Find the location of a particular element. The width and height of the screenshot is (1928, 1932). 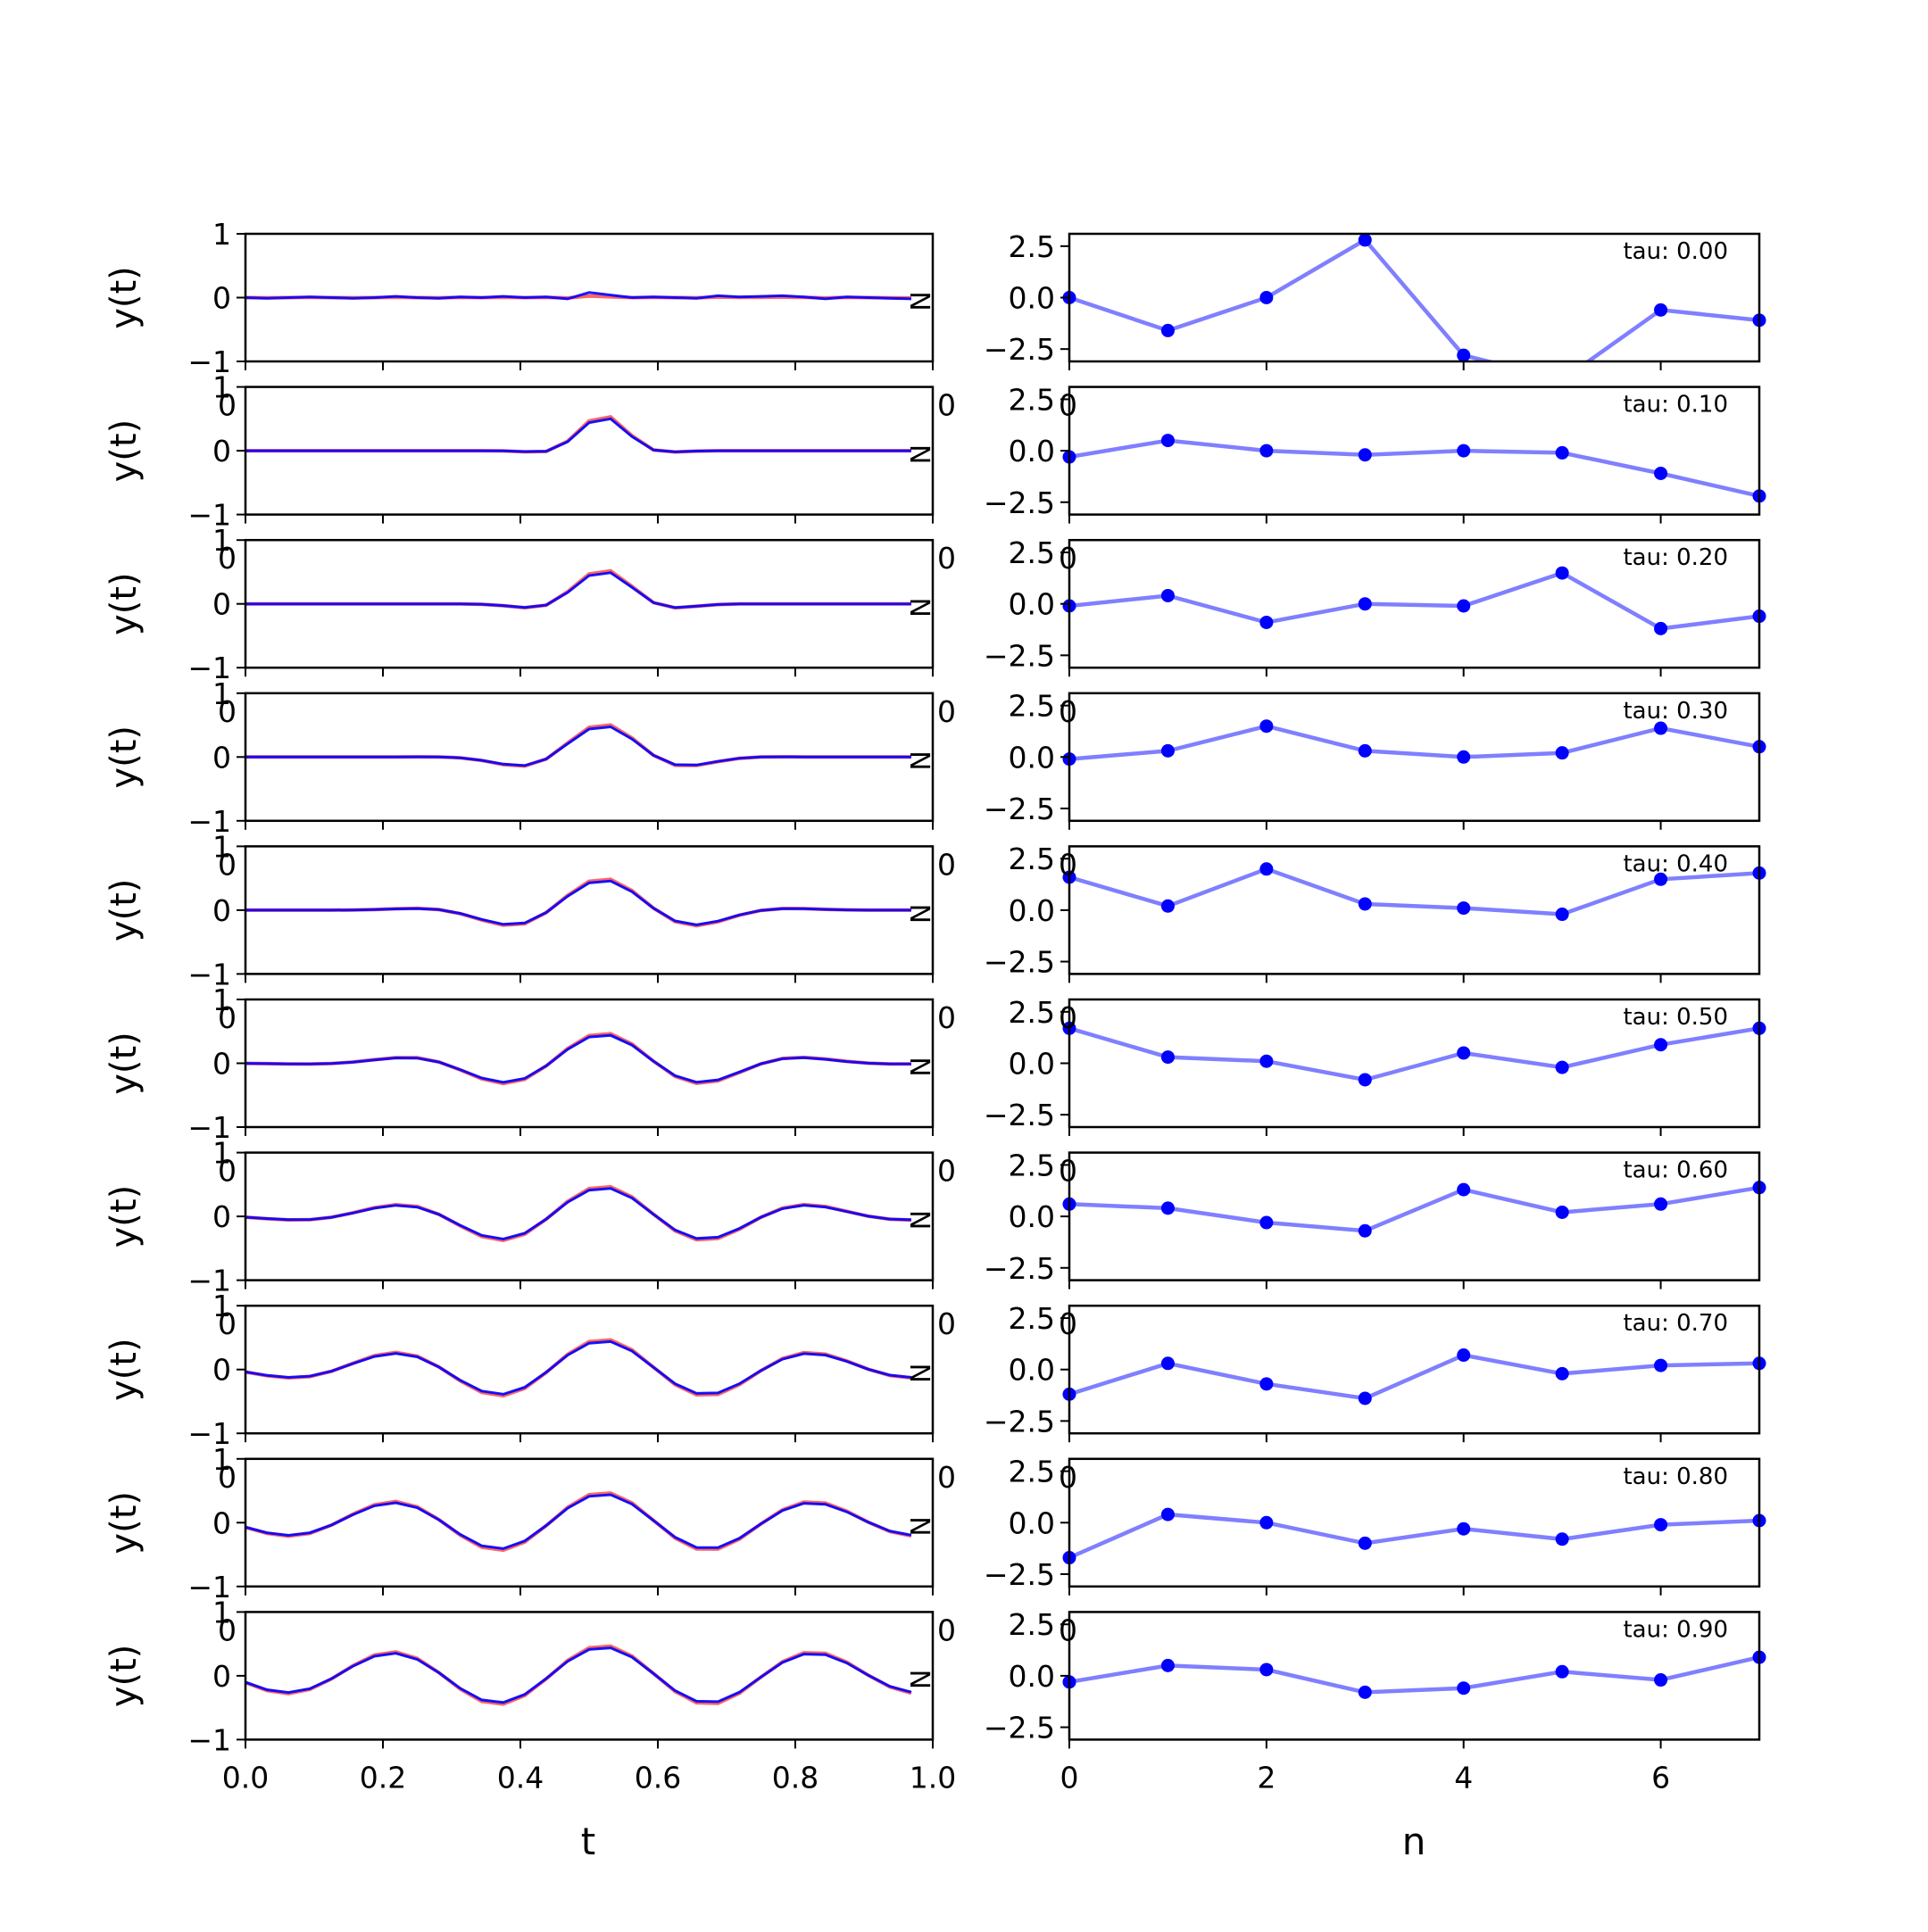

x-tick-label: 6 is located at coordinates (1660, 1777).